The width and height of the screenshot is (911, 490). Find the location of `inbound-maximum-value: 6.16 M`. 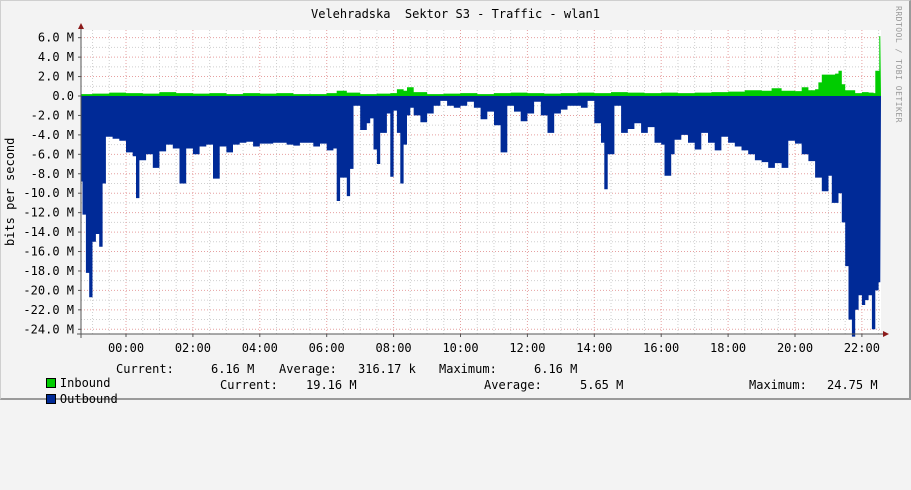

inbound-maximum-value: 6.16 M is located at coordinates (556, 369).